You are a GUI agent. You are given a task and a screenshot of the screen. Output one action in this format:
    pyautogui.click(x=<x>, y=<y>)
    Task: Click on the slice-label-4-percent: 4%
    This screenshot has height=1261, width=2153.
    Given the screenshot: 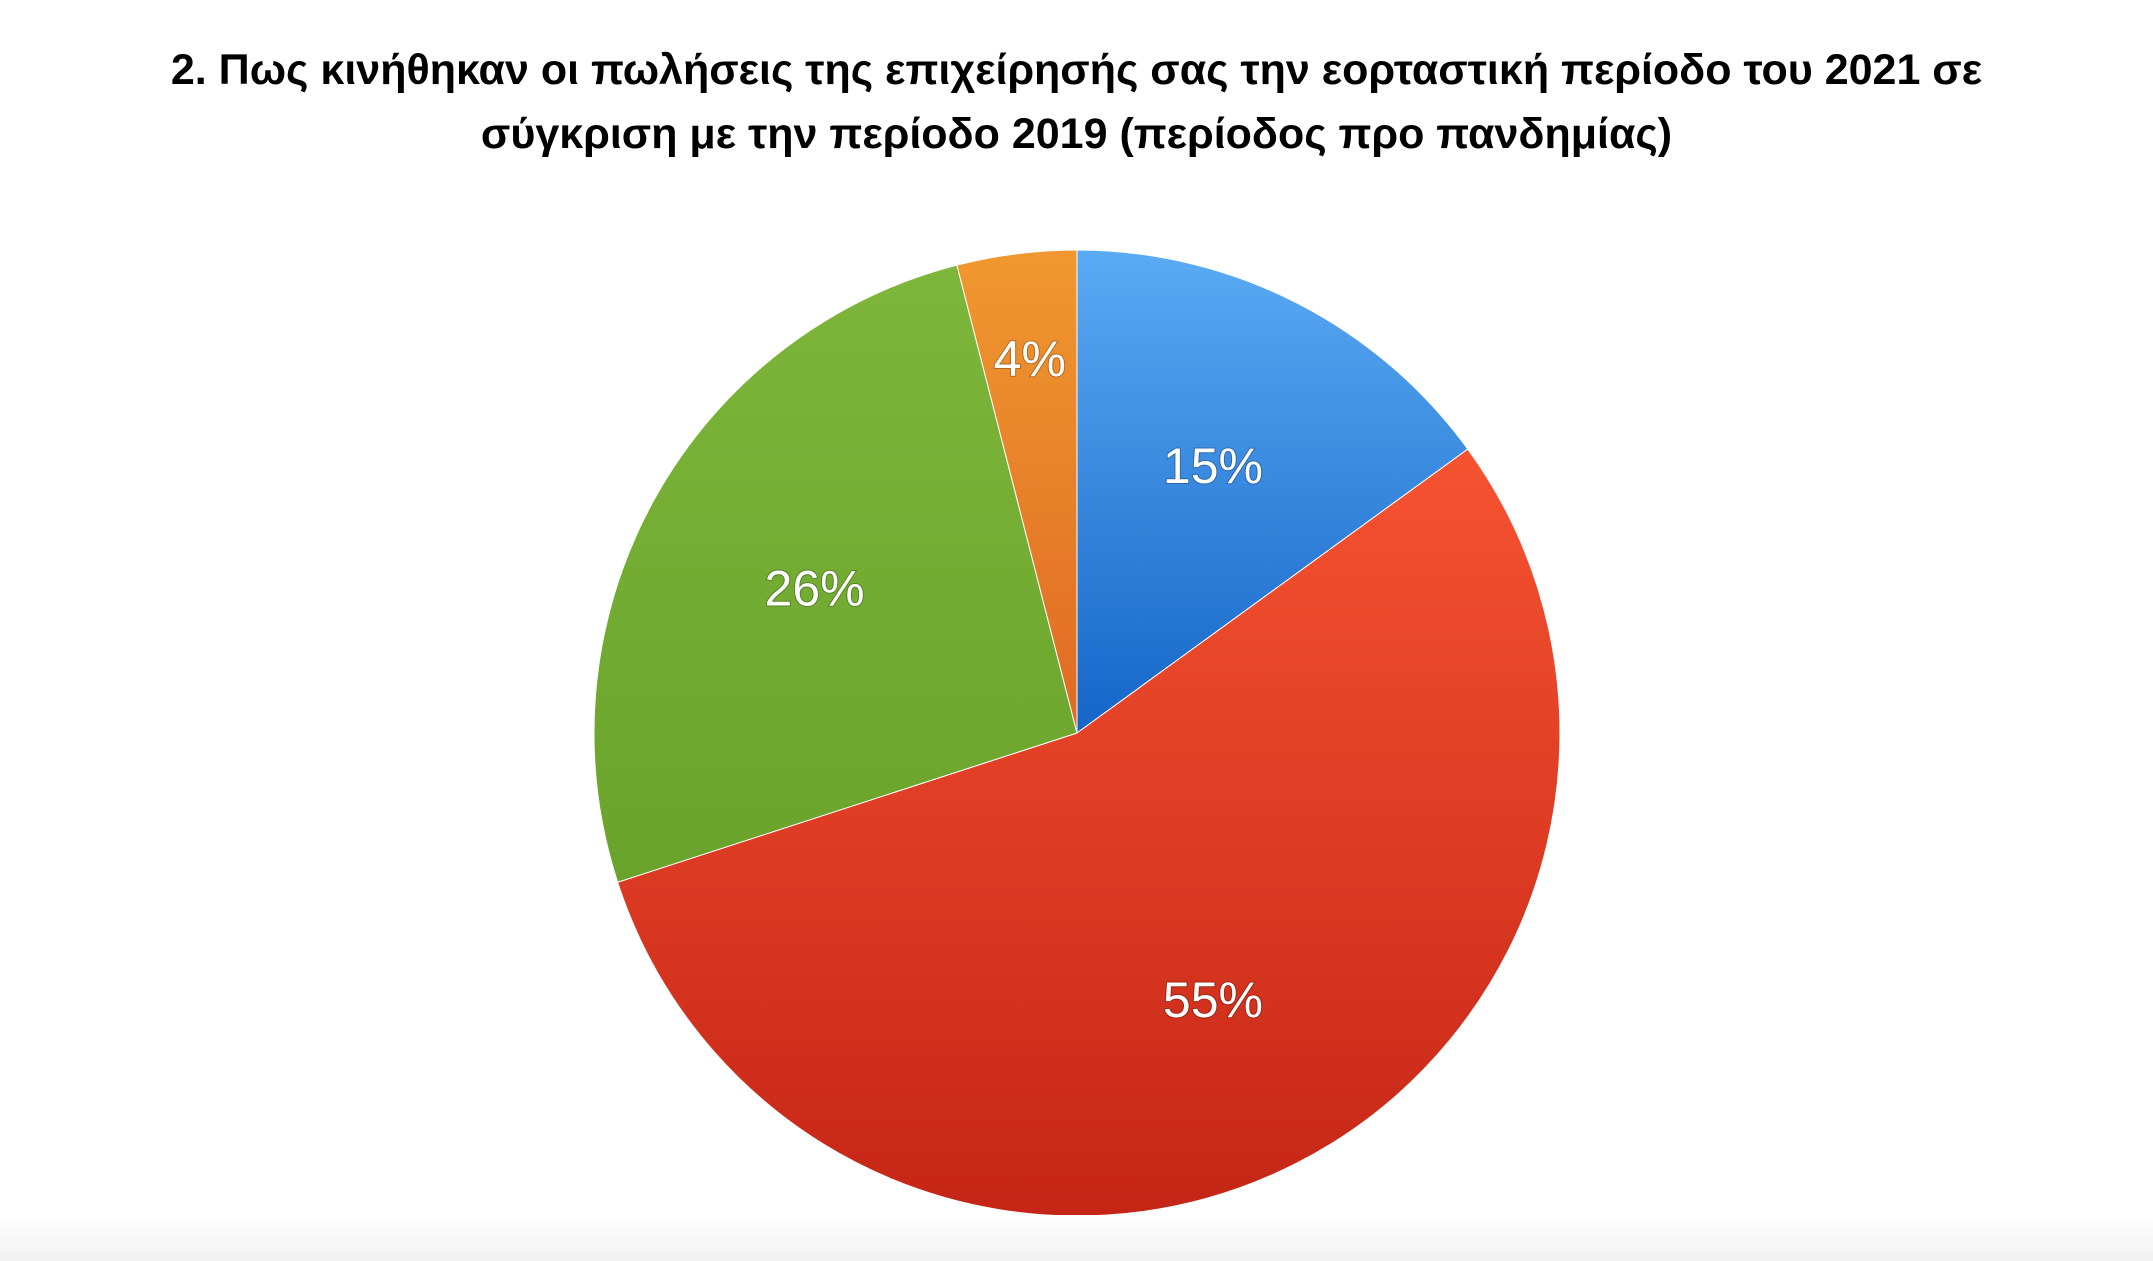 What is the action you would take?
    pyautogui.click(x=1030, y=359)
    